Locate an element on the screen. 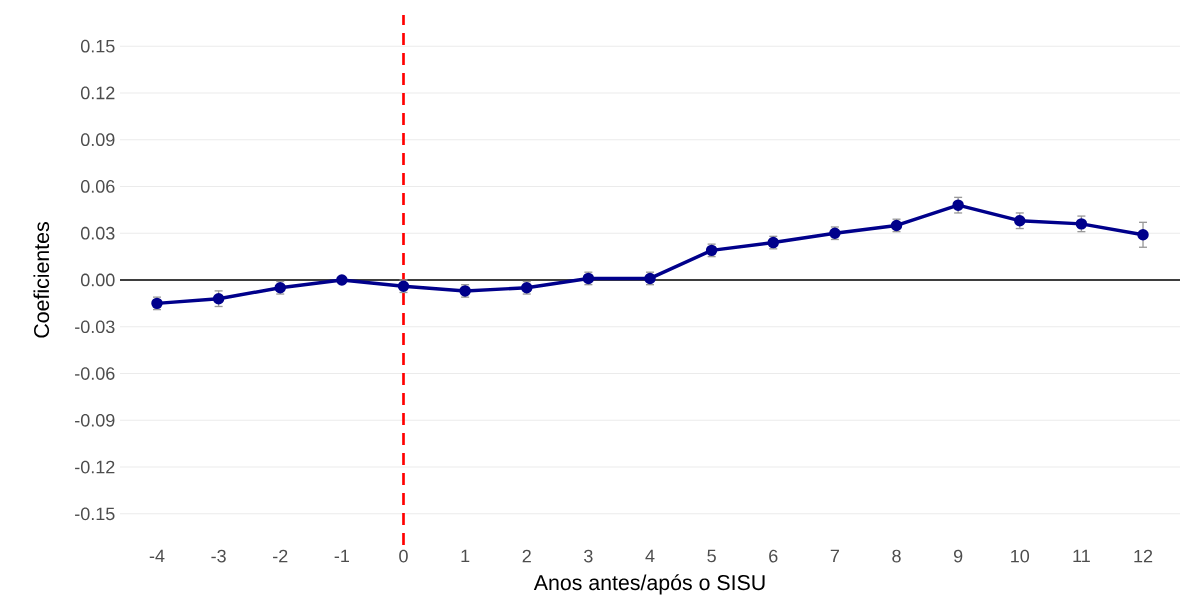 This screenshot has width=1190, height=599. y-tick-label: -0.03 is located at coordinates (95, 327).